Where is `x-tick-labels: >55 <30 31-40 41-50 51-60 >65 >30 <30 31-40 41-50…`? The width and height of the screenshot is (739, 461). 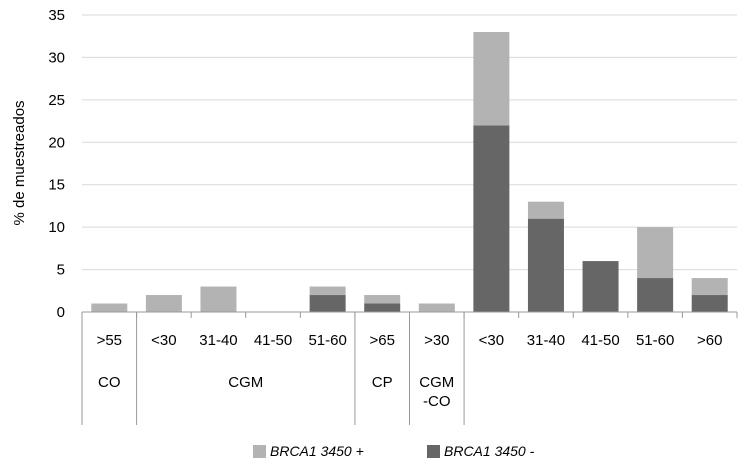
x-tick-labels: >55 <30 31-40 41-50 51-60 >65 >30 <30 31-40 41-50… is located at coordinates (410, 340).